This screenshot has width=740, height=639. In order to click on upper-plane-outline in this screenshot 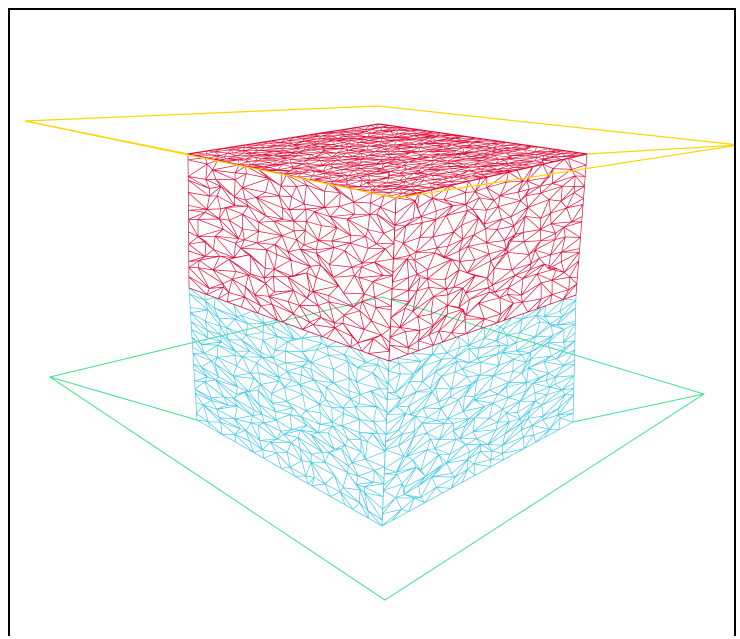, I will do `click(379, 152)`.